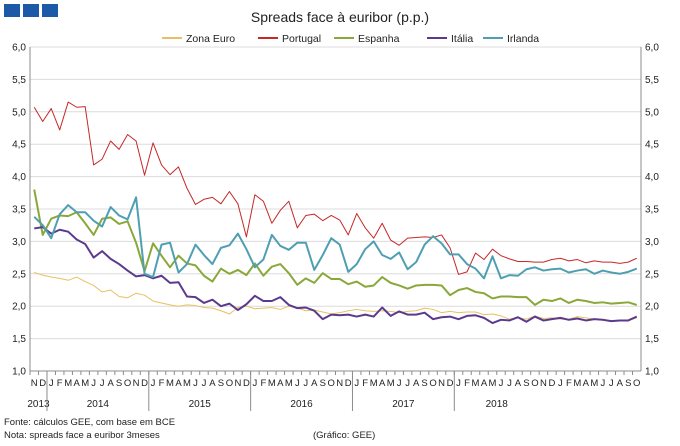  Describe the element at coordinates (19, 339) in the screenshot. I see `y-tick-label-left: 1,5` at that location.